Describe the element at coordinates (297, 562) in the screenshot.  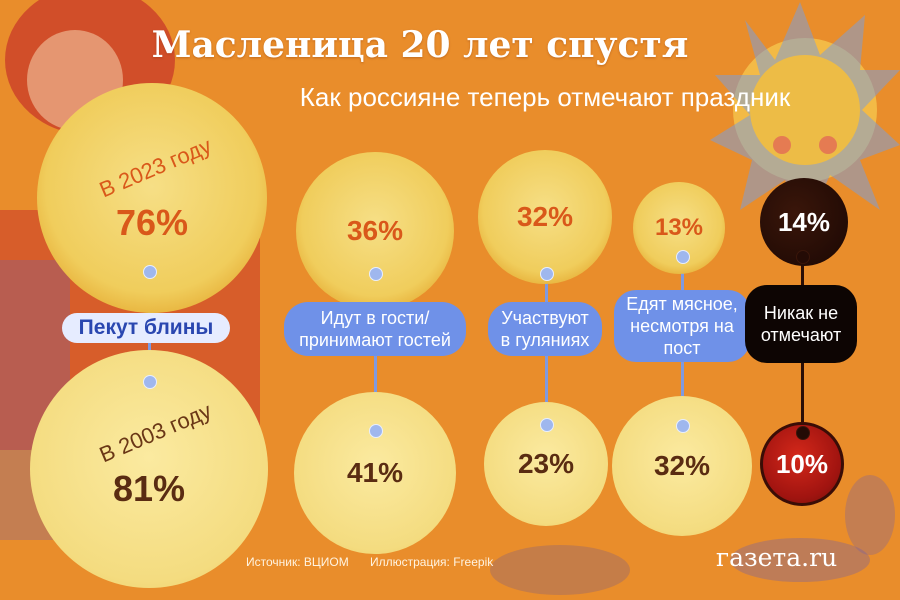
I see `source-note: Источник: ВЦИОМ` at that location.